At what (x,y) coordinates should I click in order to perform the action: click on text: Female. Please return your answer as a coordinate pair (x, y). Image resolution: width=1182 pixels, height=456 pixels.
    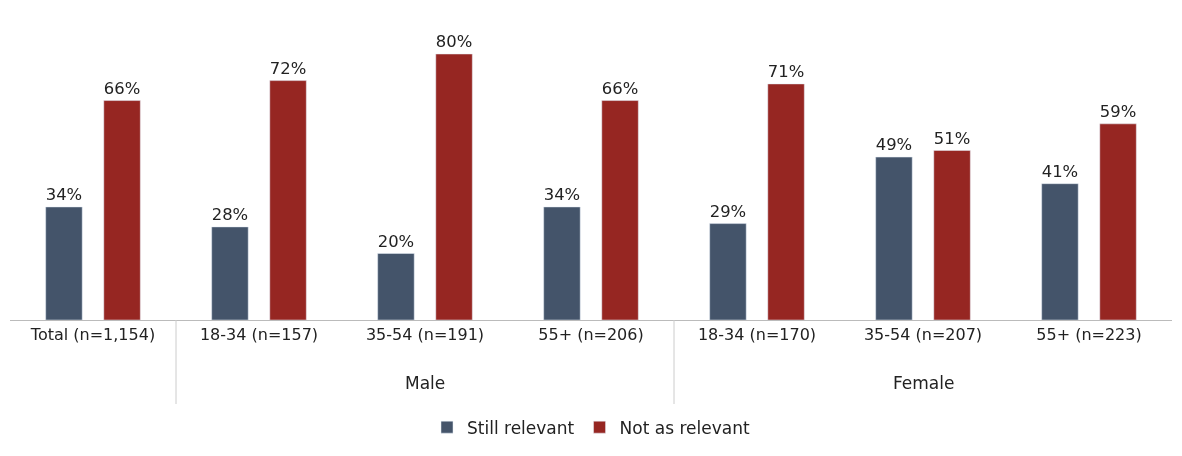
    Looking at the image, I should click on (924, 383).